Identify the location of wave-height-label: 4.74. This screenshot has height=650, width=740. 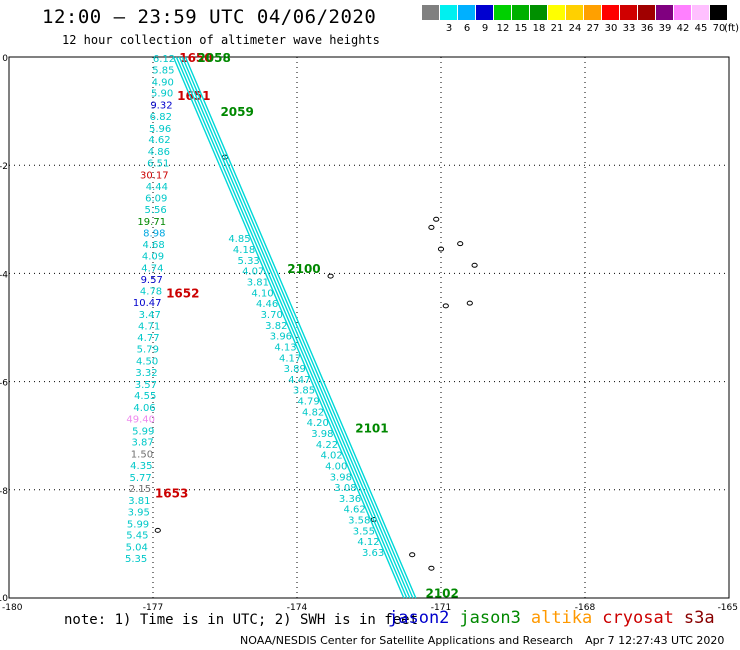
(152, 268).